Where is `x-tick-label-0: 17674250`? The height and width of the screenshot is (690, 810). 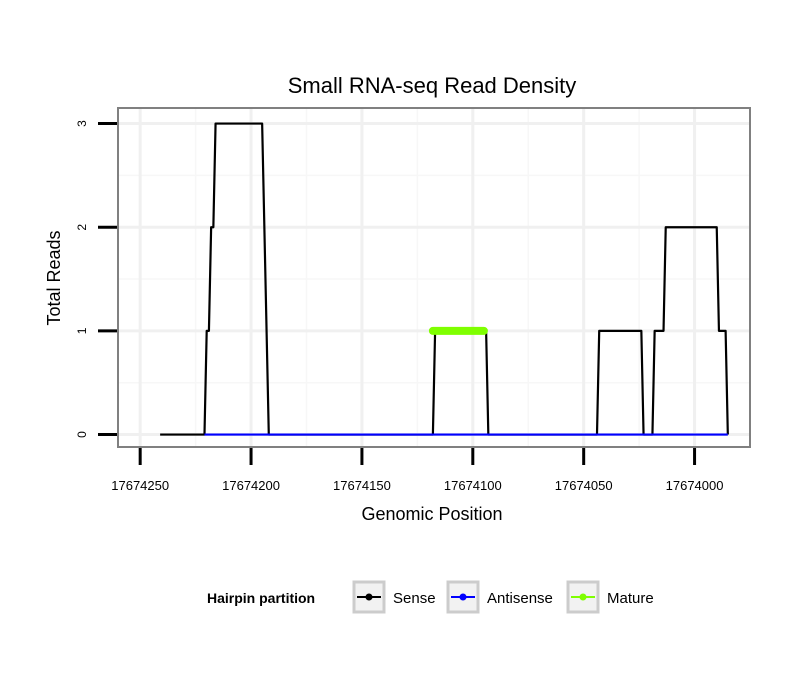
x-tick-label-0: 17674250 is located at coordinates (140, 485).